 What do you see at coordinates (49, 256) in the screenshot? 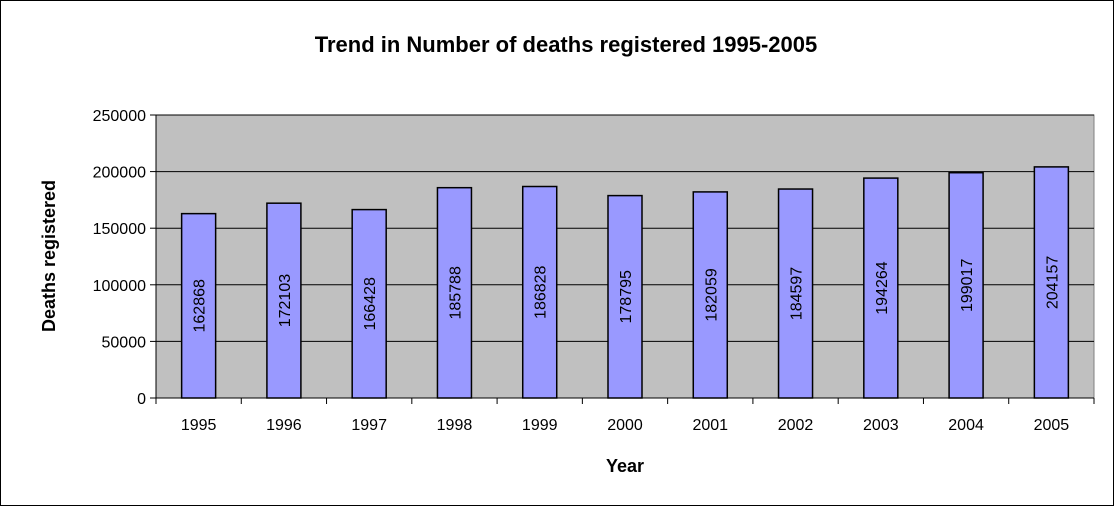
I see `y-axis-label: Deaths registered` at bounding box center [49, 256].